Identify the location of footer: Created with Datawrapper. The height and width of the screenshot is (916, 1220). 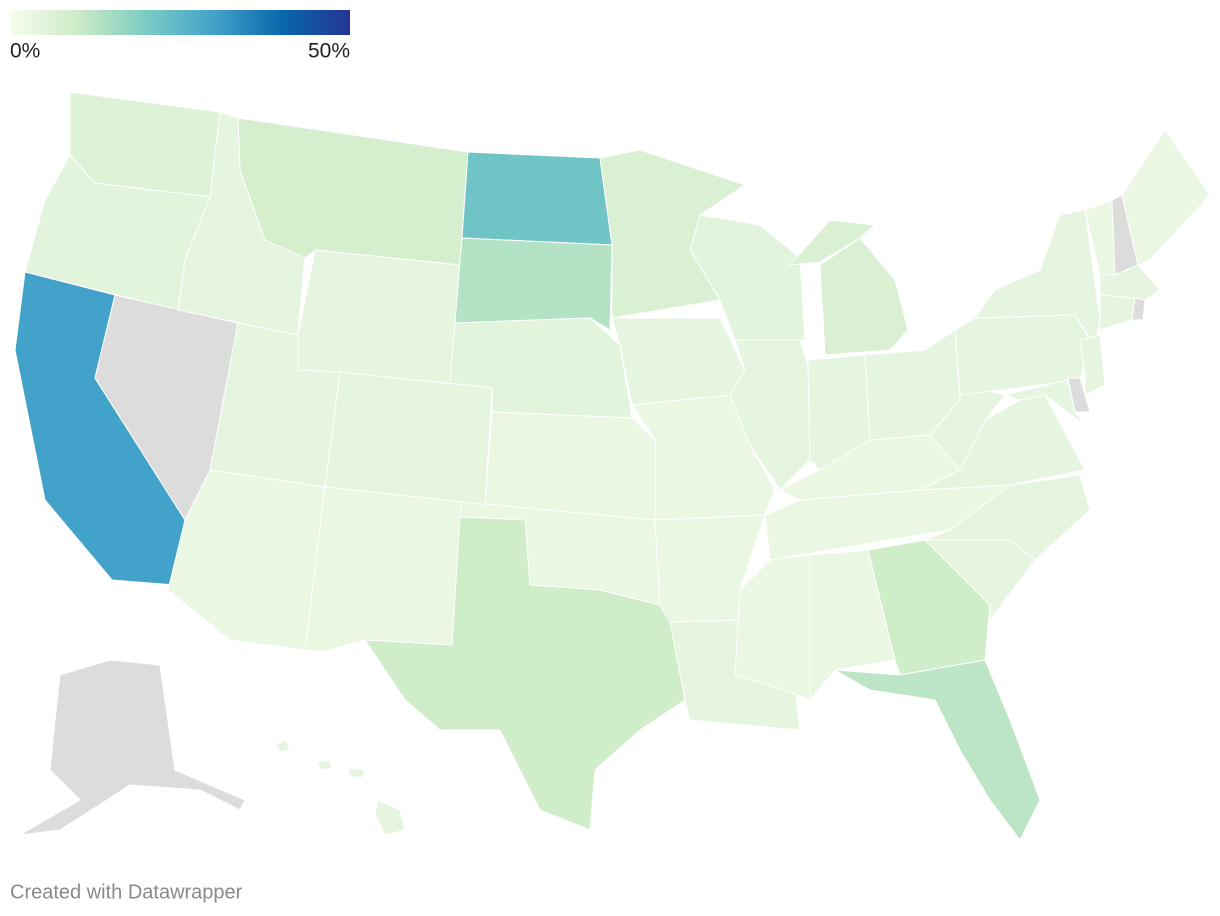
(126, 892).